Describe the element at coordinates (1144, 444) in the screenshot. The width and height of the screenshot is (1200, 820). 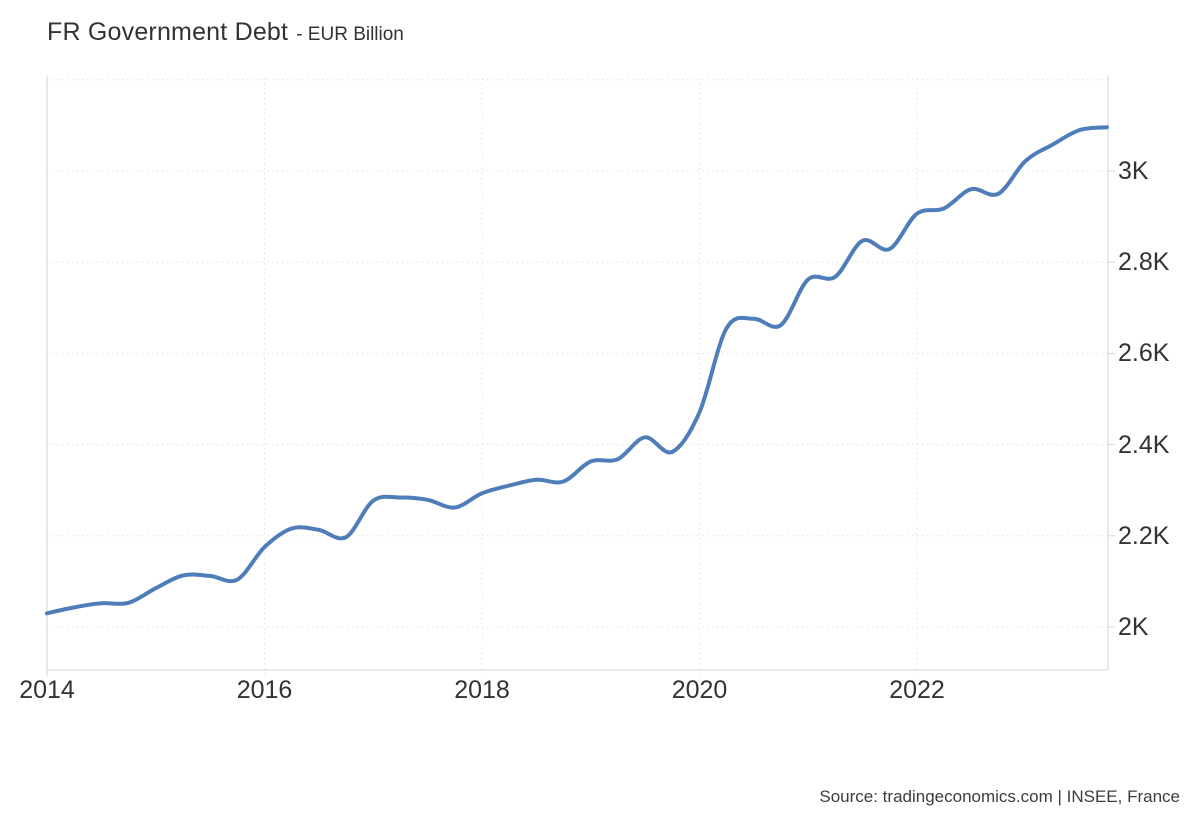
I see `y-axis-label-2.4k: 2.4K` at that location.